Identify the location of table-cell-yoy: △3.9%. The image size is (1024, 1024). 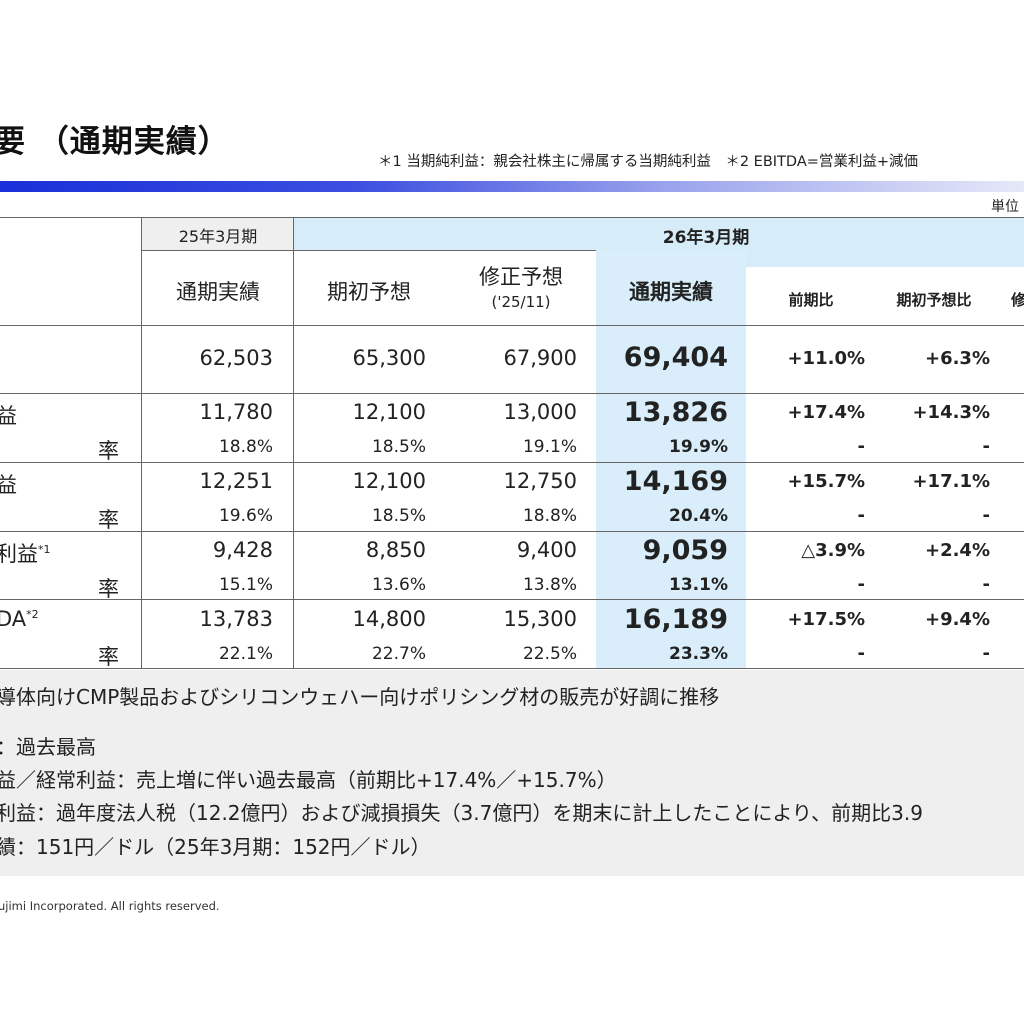
(833, 550).